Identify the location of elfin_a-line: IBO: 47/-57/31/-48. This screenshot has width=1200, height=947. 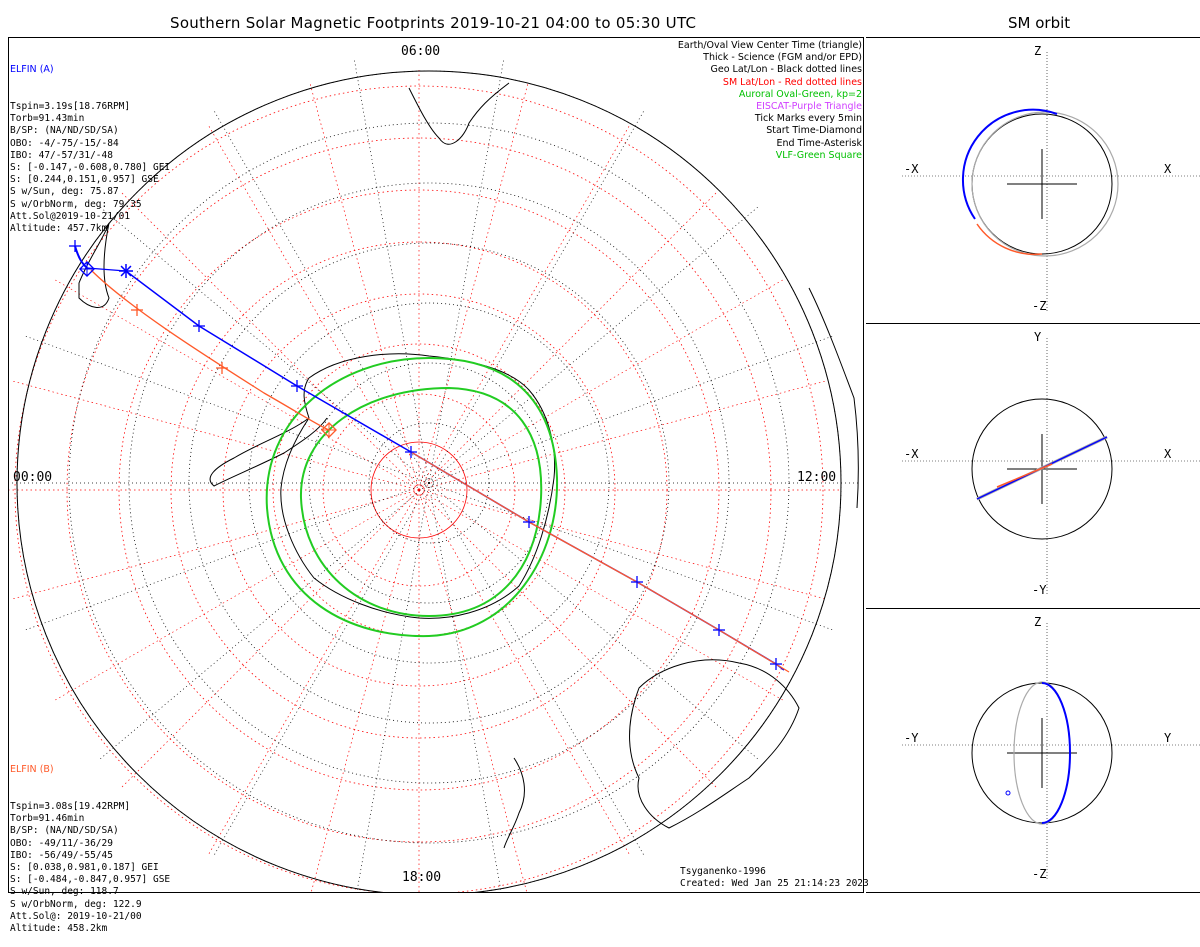
(61, 155).